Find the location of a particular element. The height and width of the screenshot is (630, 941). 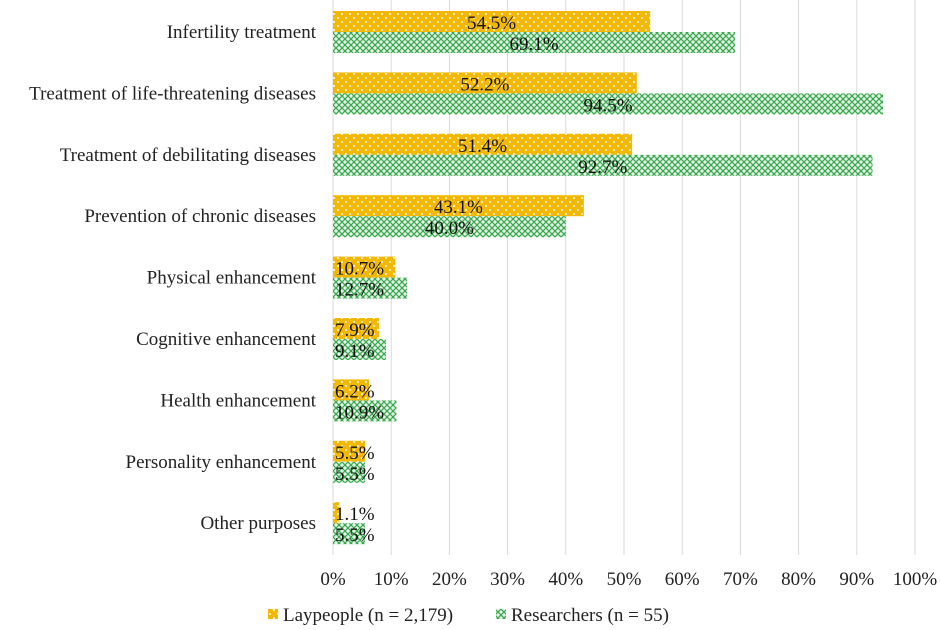

tick-label-90: 90% is located at coordinates (856, 579).